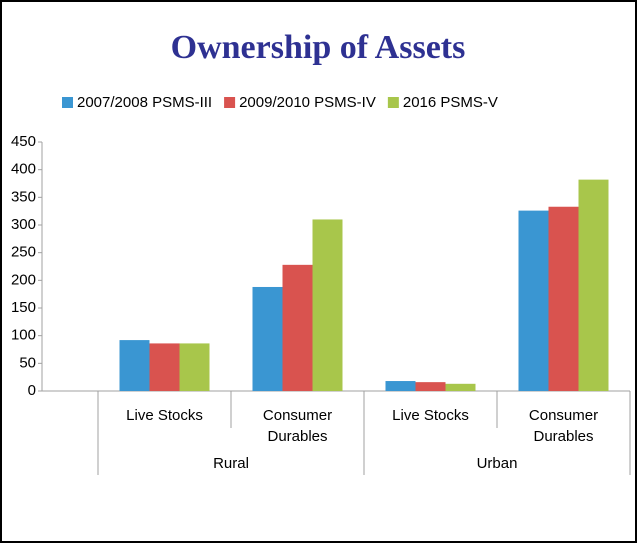  Describe the element at coordinates (318, 47) in the screenshot. I see `chart-title: Ownership of Assets` at that location.